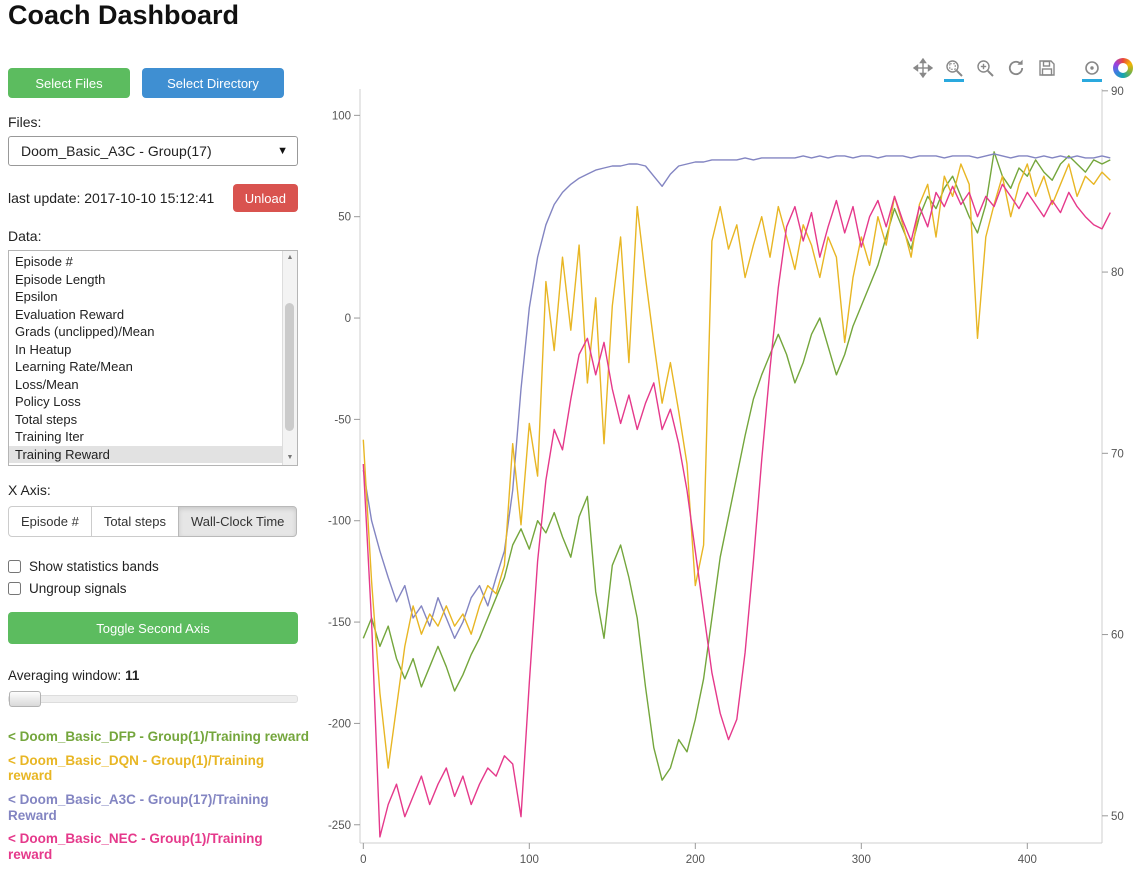  I want to click on box-zoom-icon, so click(954, 69).